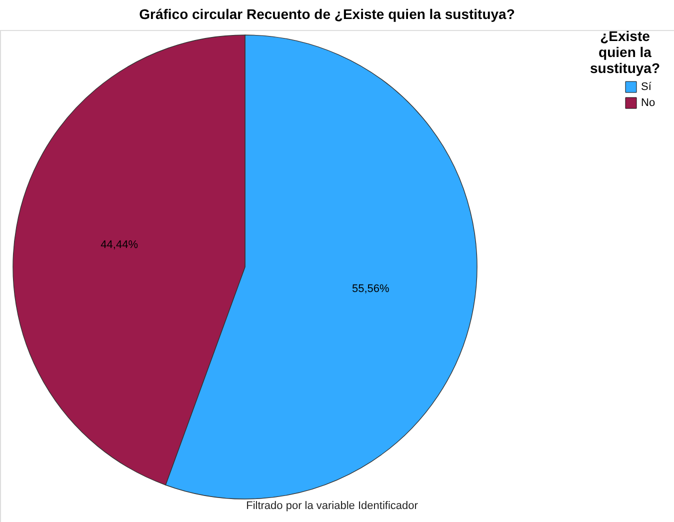 This screenshot has height=522, width=674. What do you see at coordinates (371, 289) in the screenshot?
I see `data-label: 55,56%` at bounding box center [371, 289].